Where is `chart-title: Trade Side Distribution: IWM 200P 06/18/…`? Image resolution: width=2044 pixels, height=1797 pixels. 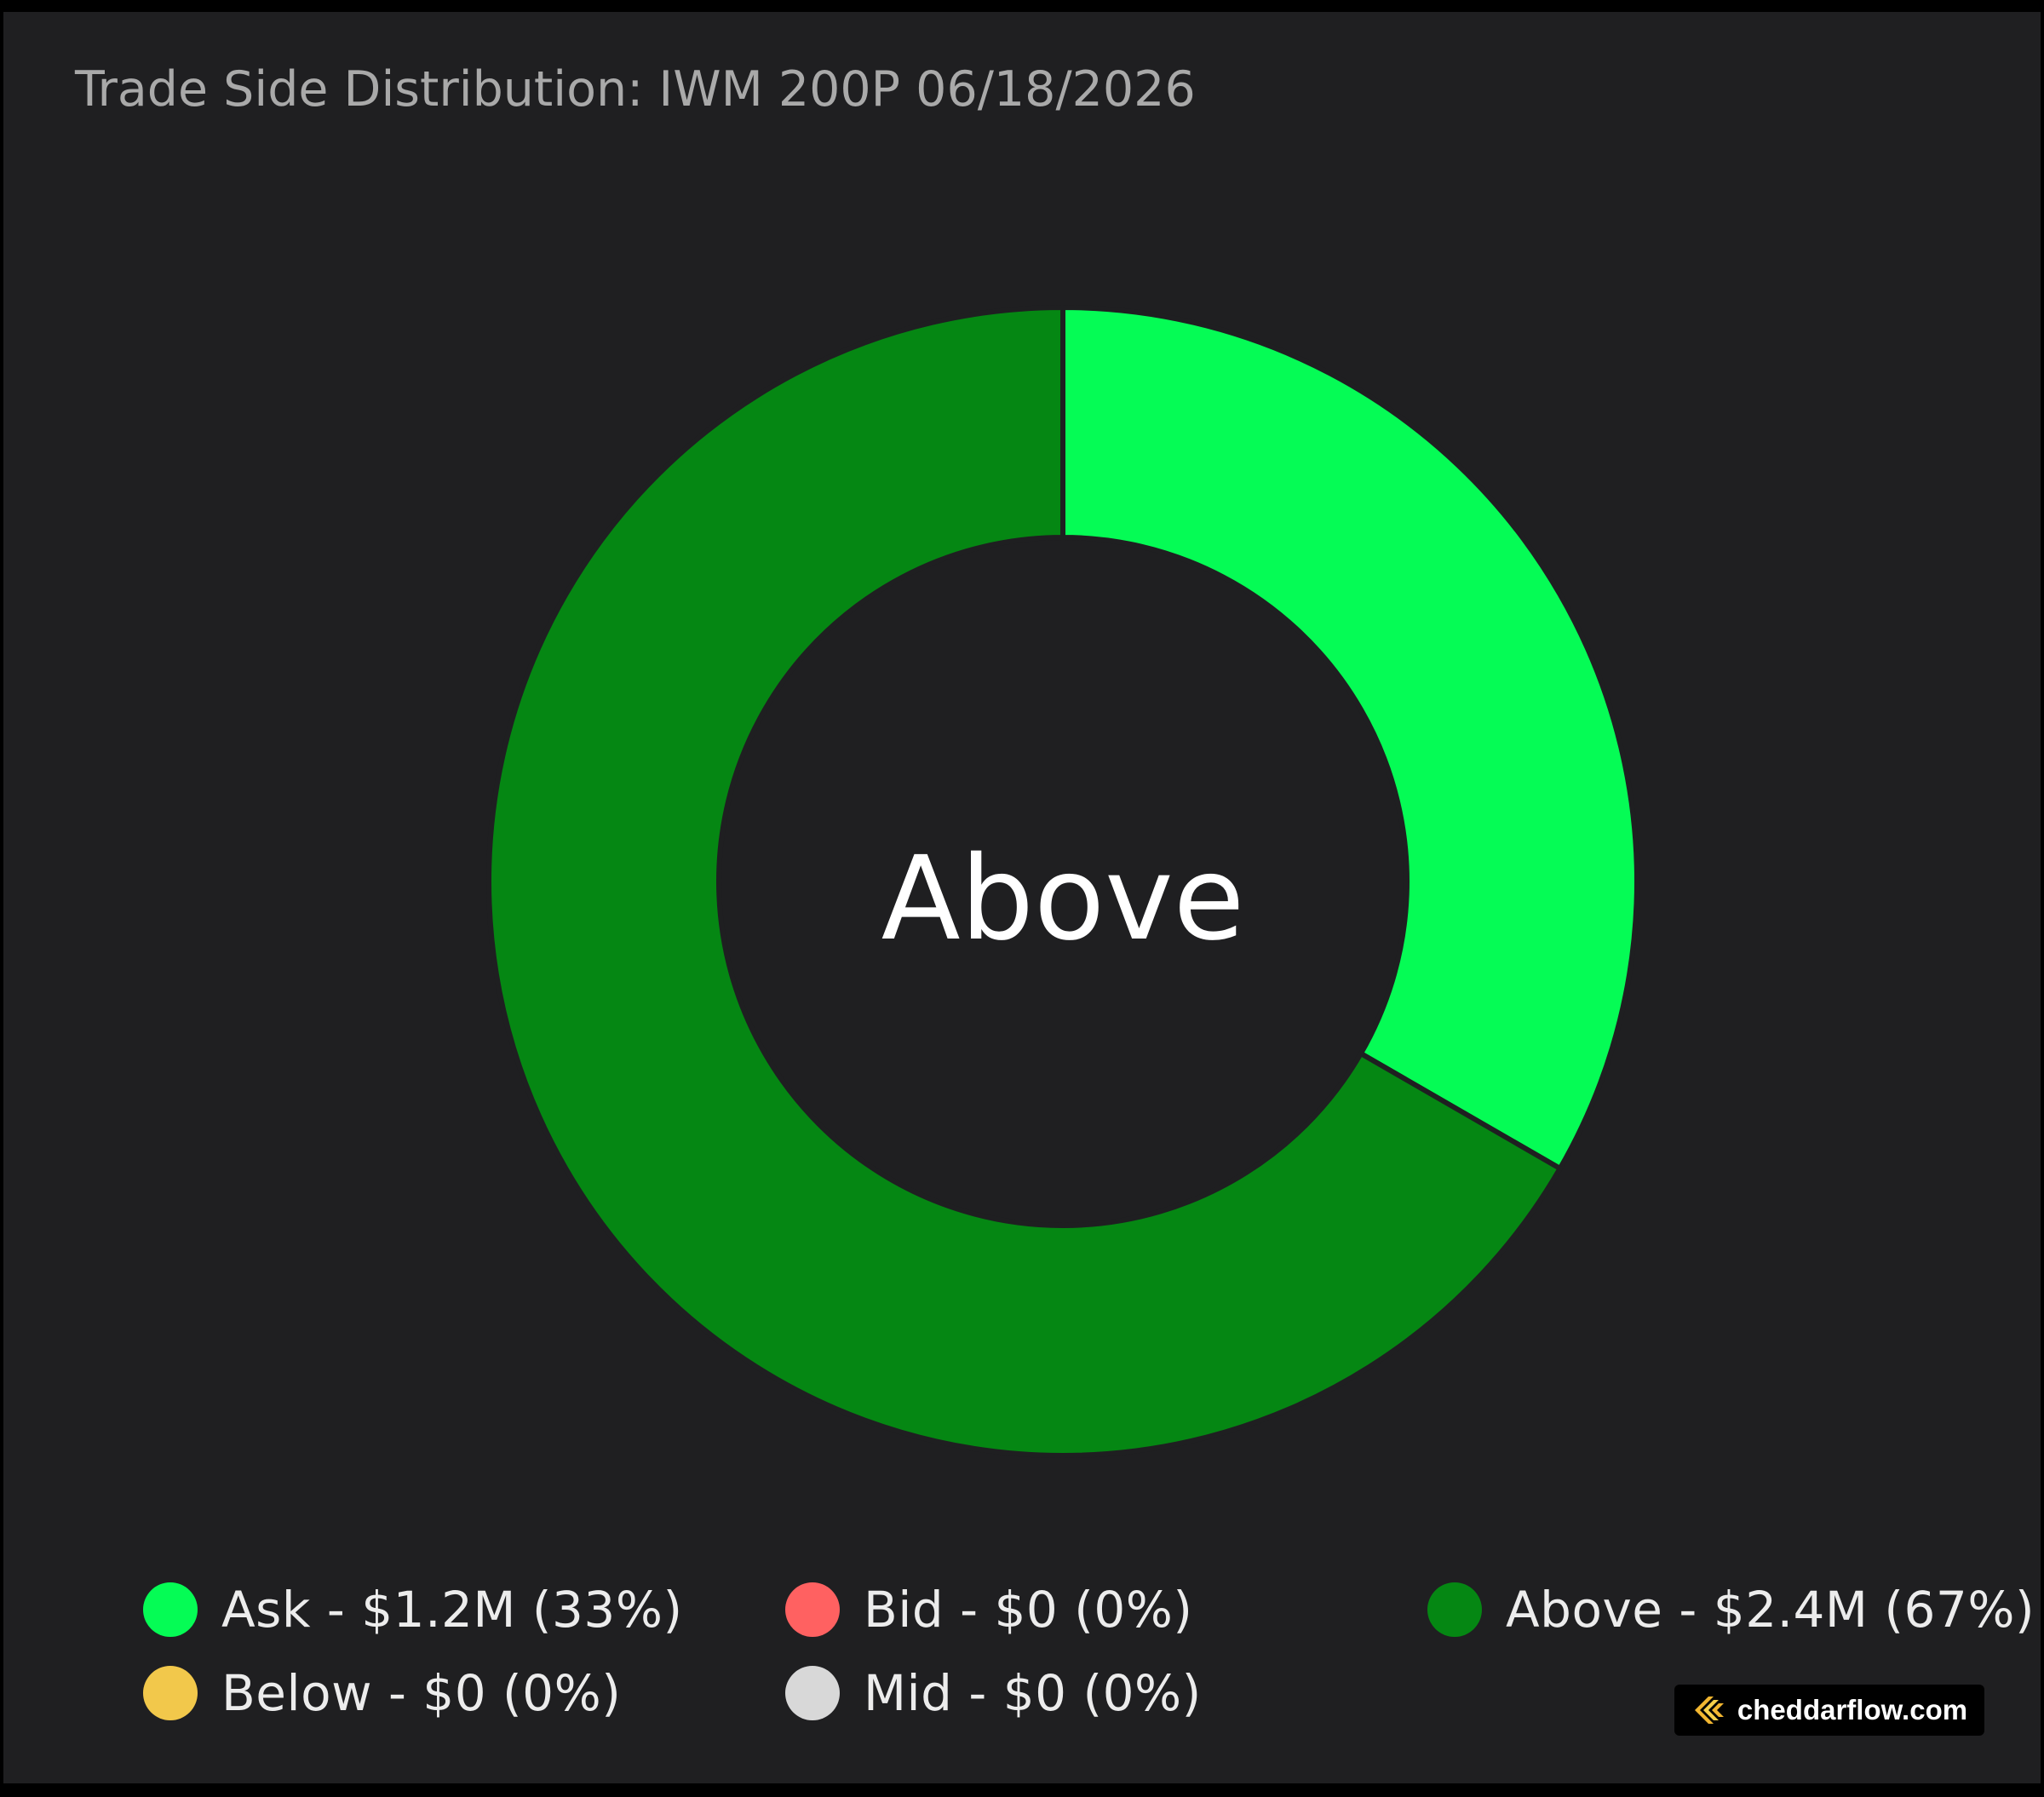 chart-title: Trade Side Distribution: IWM 200P 06/18/… is located at coordinates (635, 89).